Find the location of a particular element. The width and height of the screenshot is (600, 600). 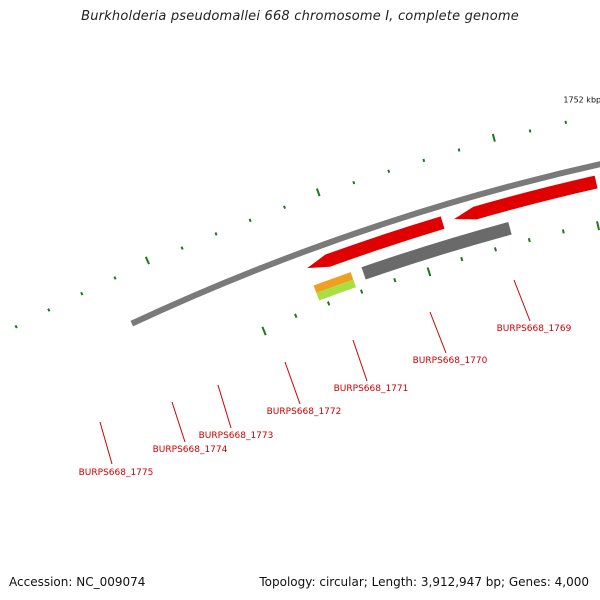

gene-label: BURPS668_1773 is located at coordinates (236, 436).